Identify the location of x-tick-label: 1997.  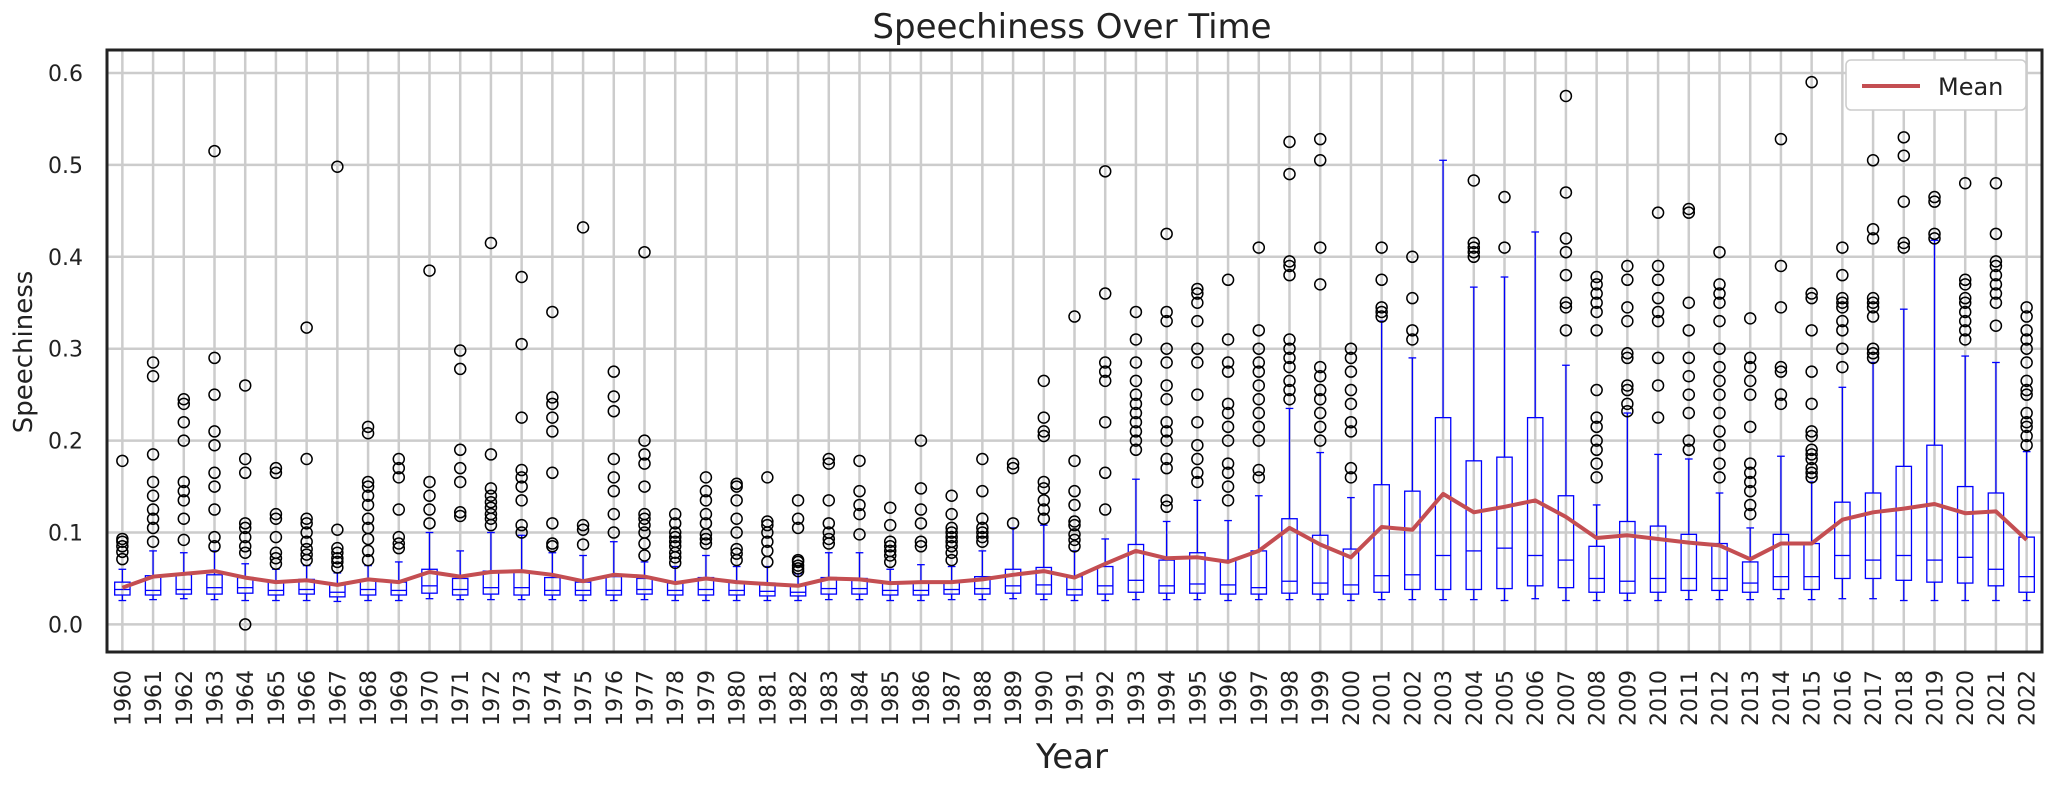
(1260, 698).